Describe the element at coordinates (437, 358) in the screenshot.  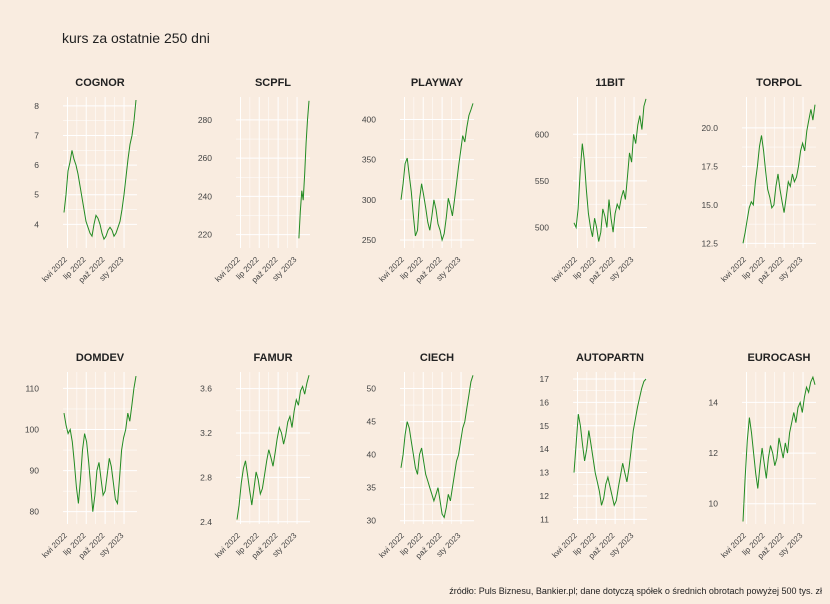
I see `panel-title: CIECH` at that location.